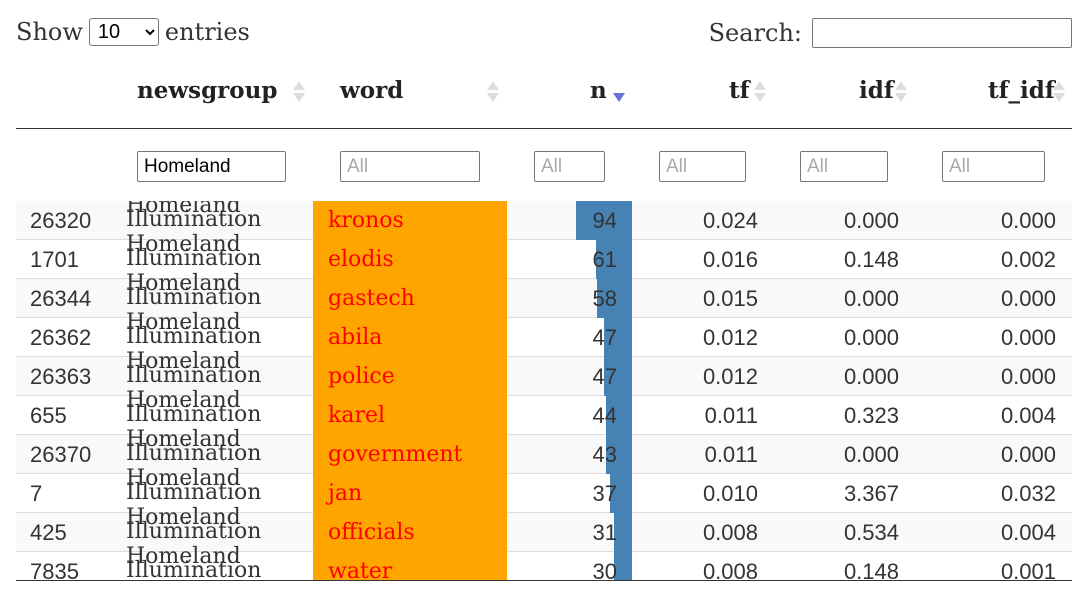  Describe the element at coordinates (604, 570) in the screenshot. I see `n-value: 30` at that location.